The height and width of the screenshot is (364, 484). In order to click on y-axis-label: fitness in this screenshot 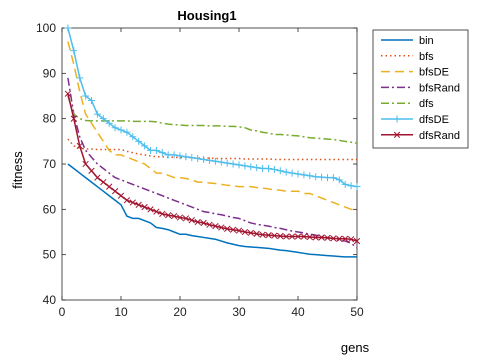, I will do `click(17, 170)`.